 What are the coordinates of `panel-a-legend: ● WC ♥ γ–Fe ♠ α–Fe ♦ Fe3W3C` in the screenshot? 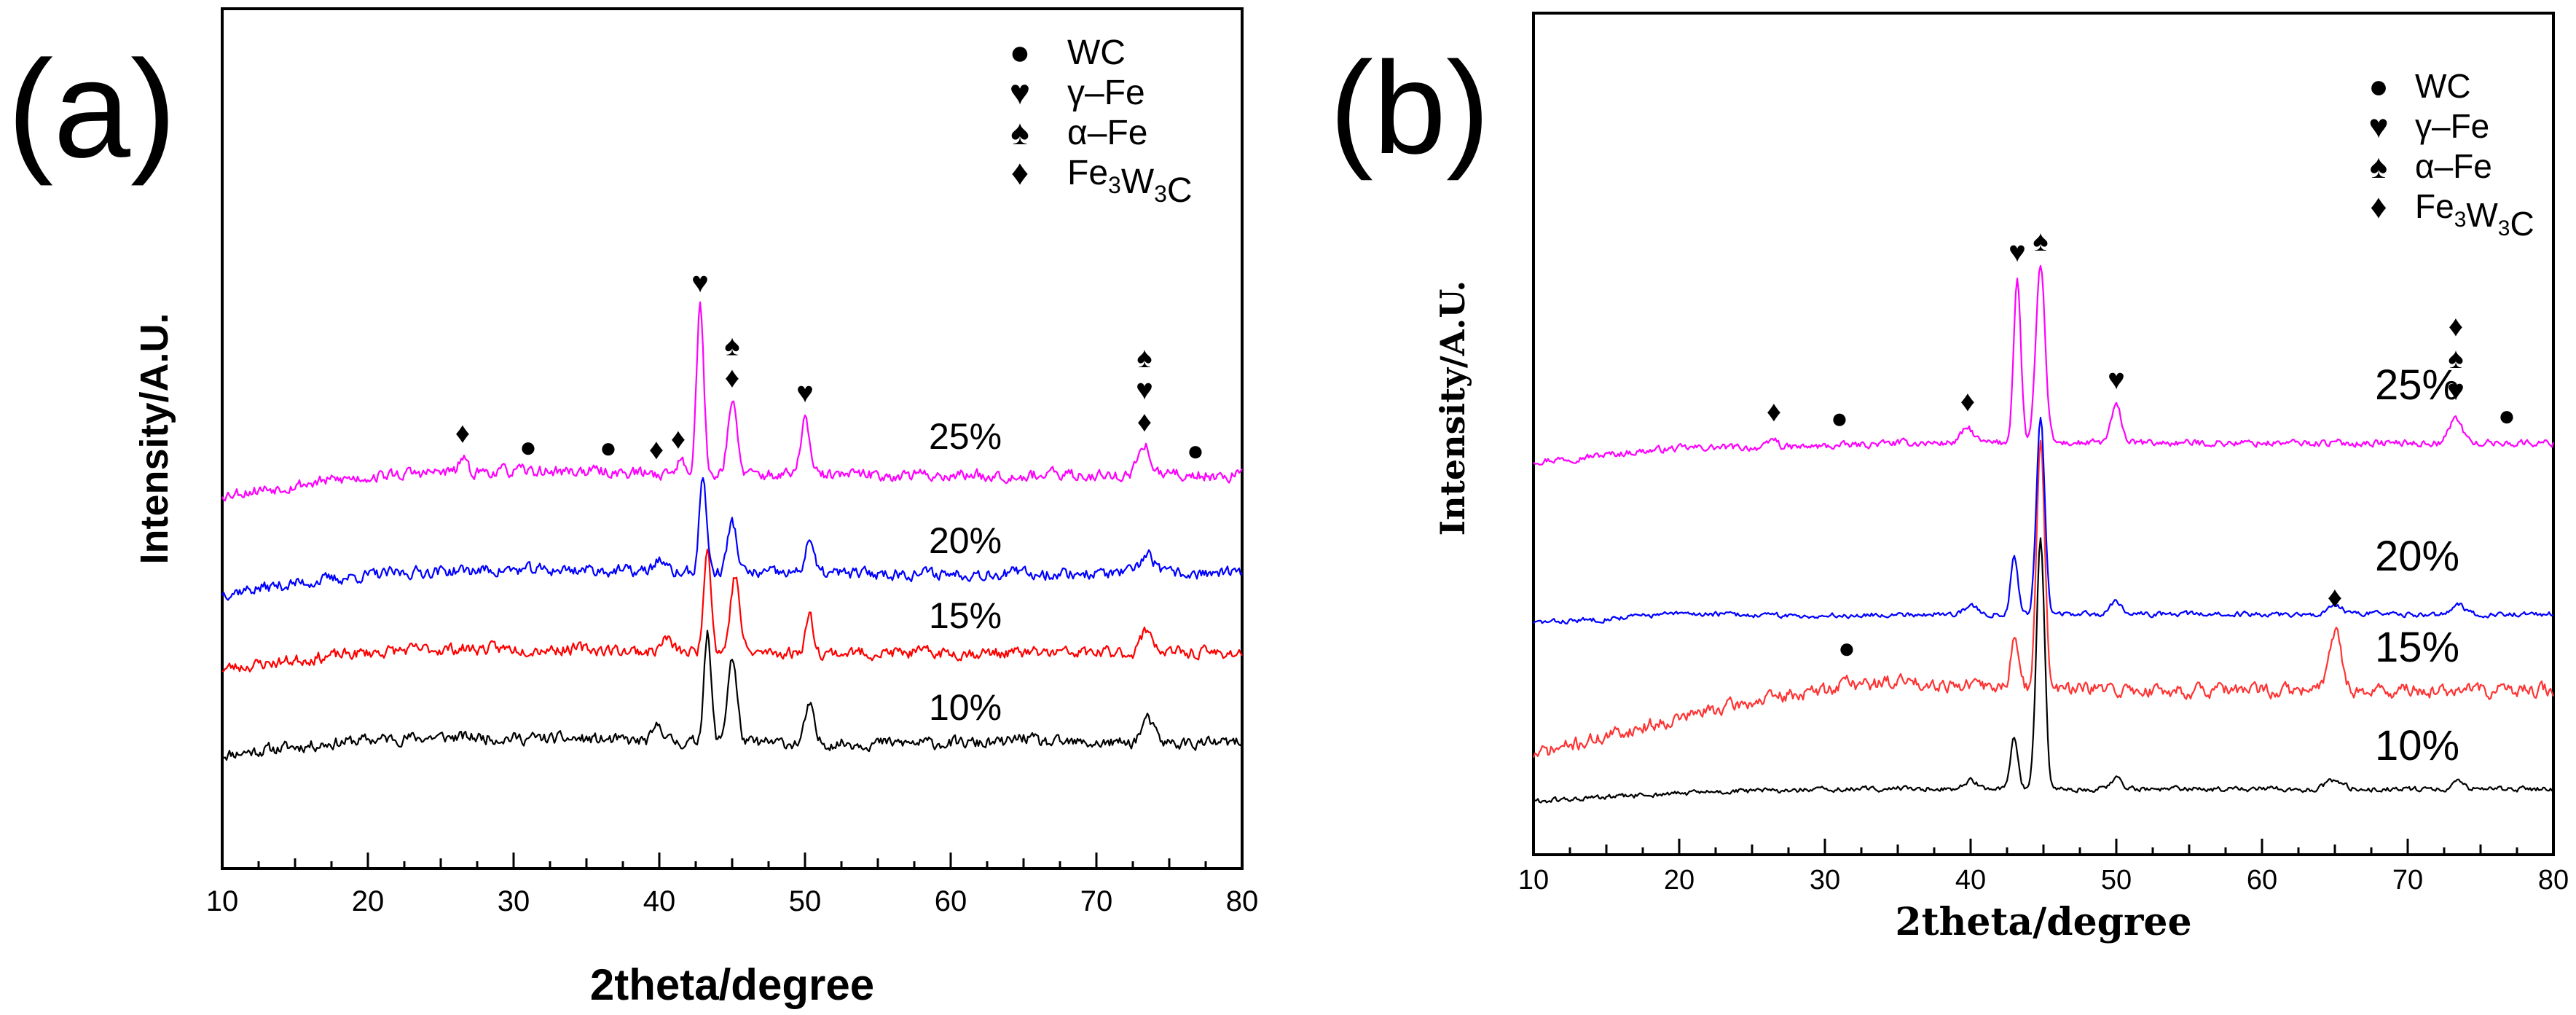 It's located at (1101, 122).